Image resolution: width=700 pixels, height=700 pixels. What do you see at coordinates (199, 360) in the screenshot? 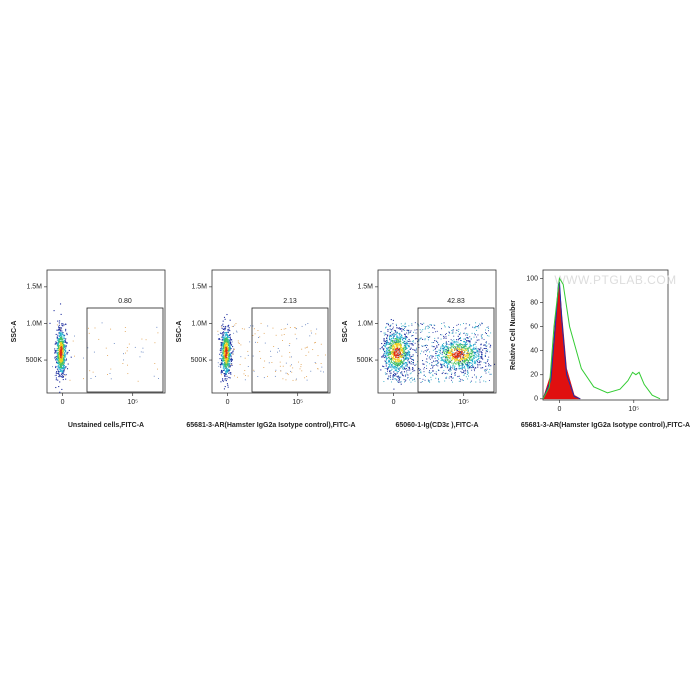
I see `y-tick-label: 500K` at bounding box center [199, 360].